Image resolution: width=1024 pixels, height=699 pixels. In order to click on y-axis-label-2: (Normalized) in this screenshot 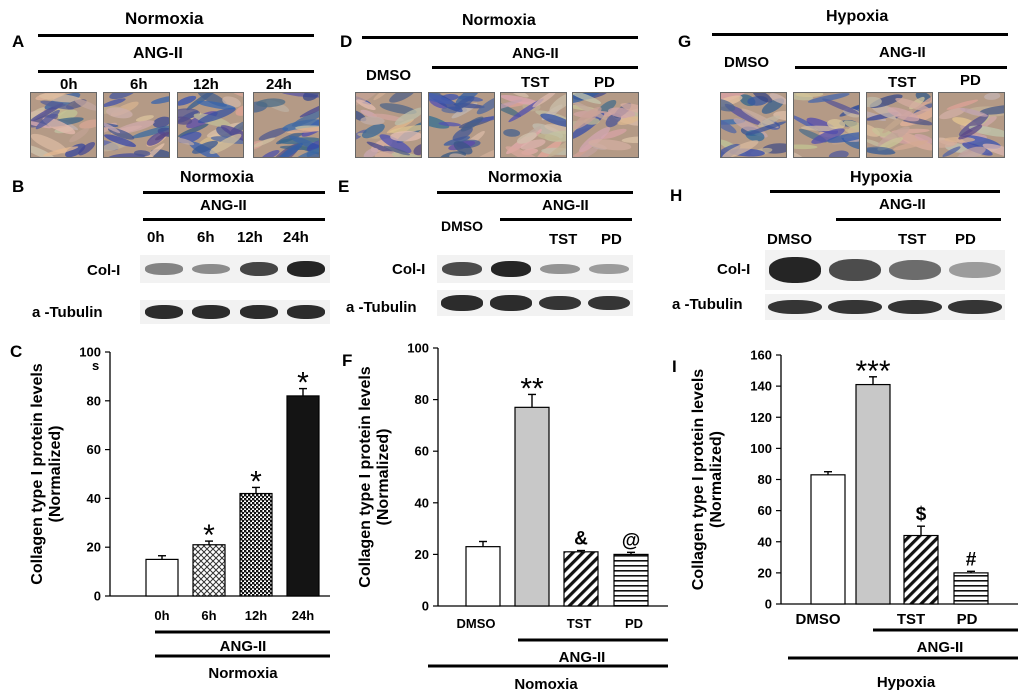, I will do `click(383, 477)`.